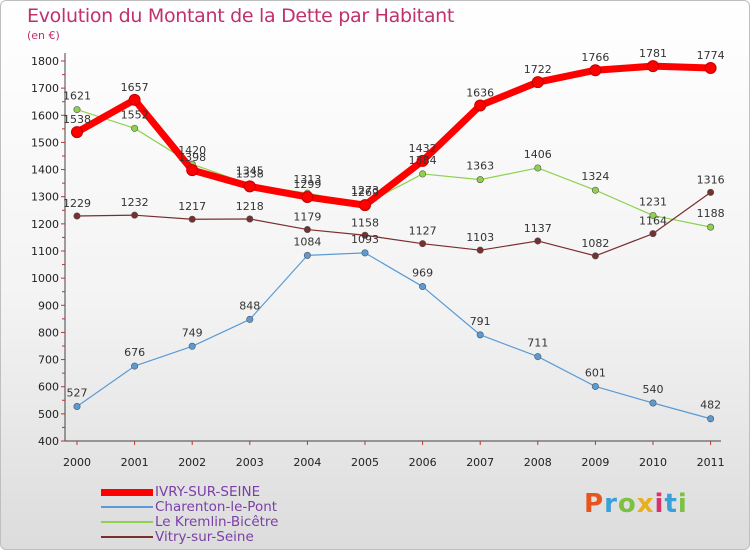 The image size is (750, 550). What do you see at coordinates (192, 332) in the screenshot?
I see `data-label: 749` at bounding box center [192, 332].